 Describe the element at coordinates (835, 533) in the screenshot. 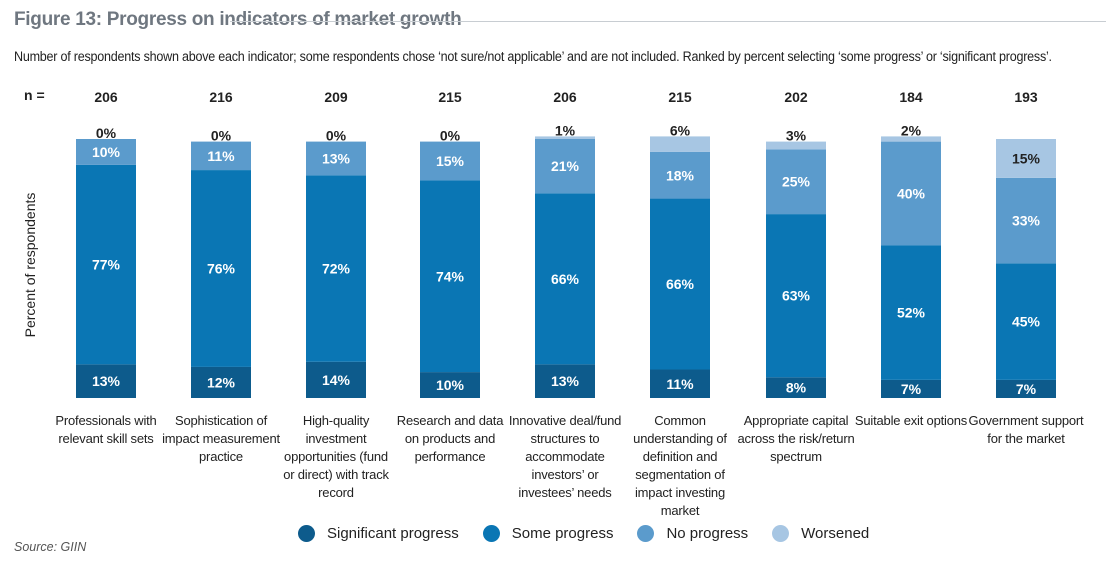

I see `legend-label-worsened: Worsened` at that location.